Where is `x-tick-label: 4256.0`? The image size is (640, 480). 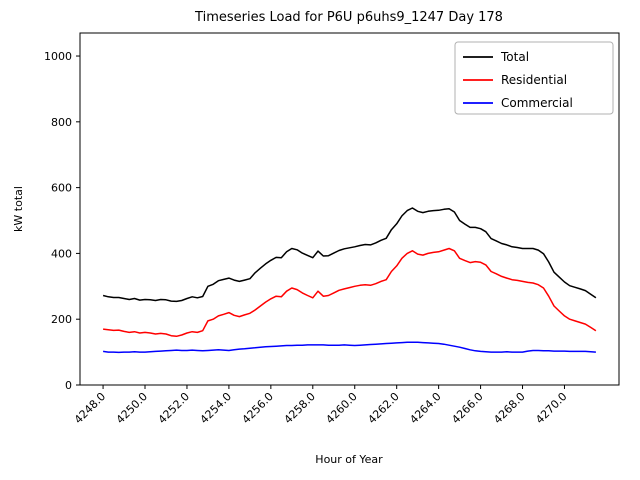
x-tick-label: 4256.0 is located at coordinates (258, 408).